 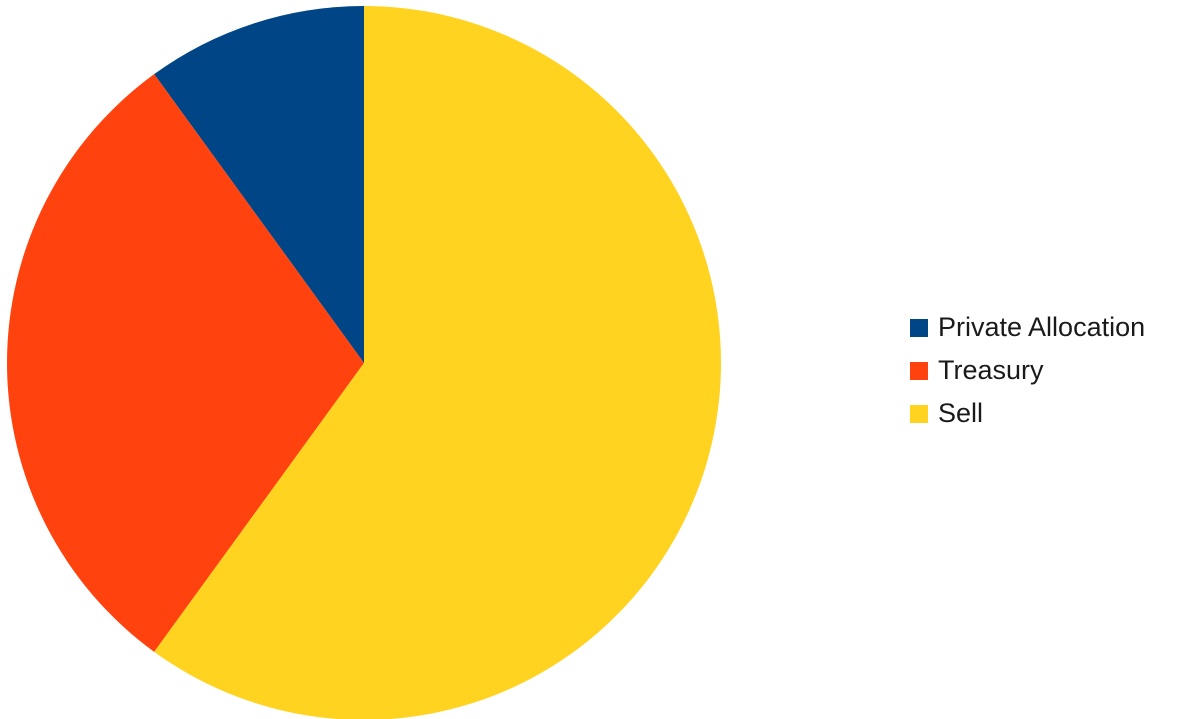 What do you see at coordinates (991, 370) in the screenshot?
I see `legend-label-treasury: Treasury` at bounding box center [991, 370].